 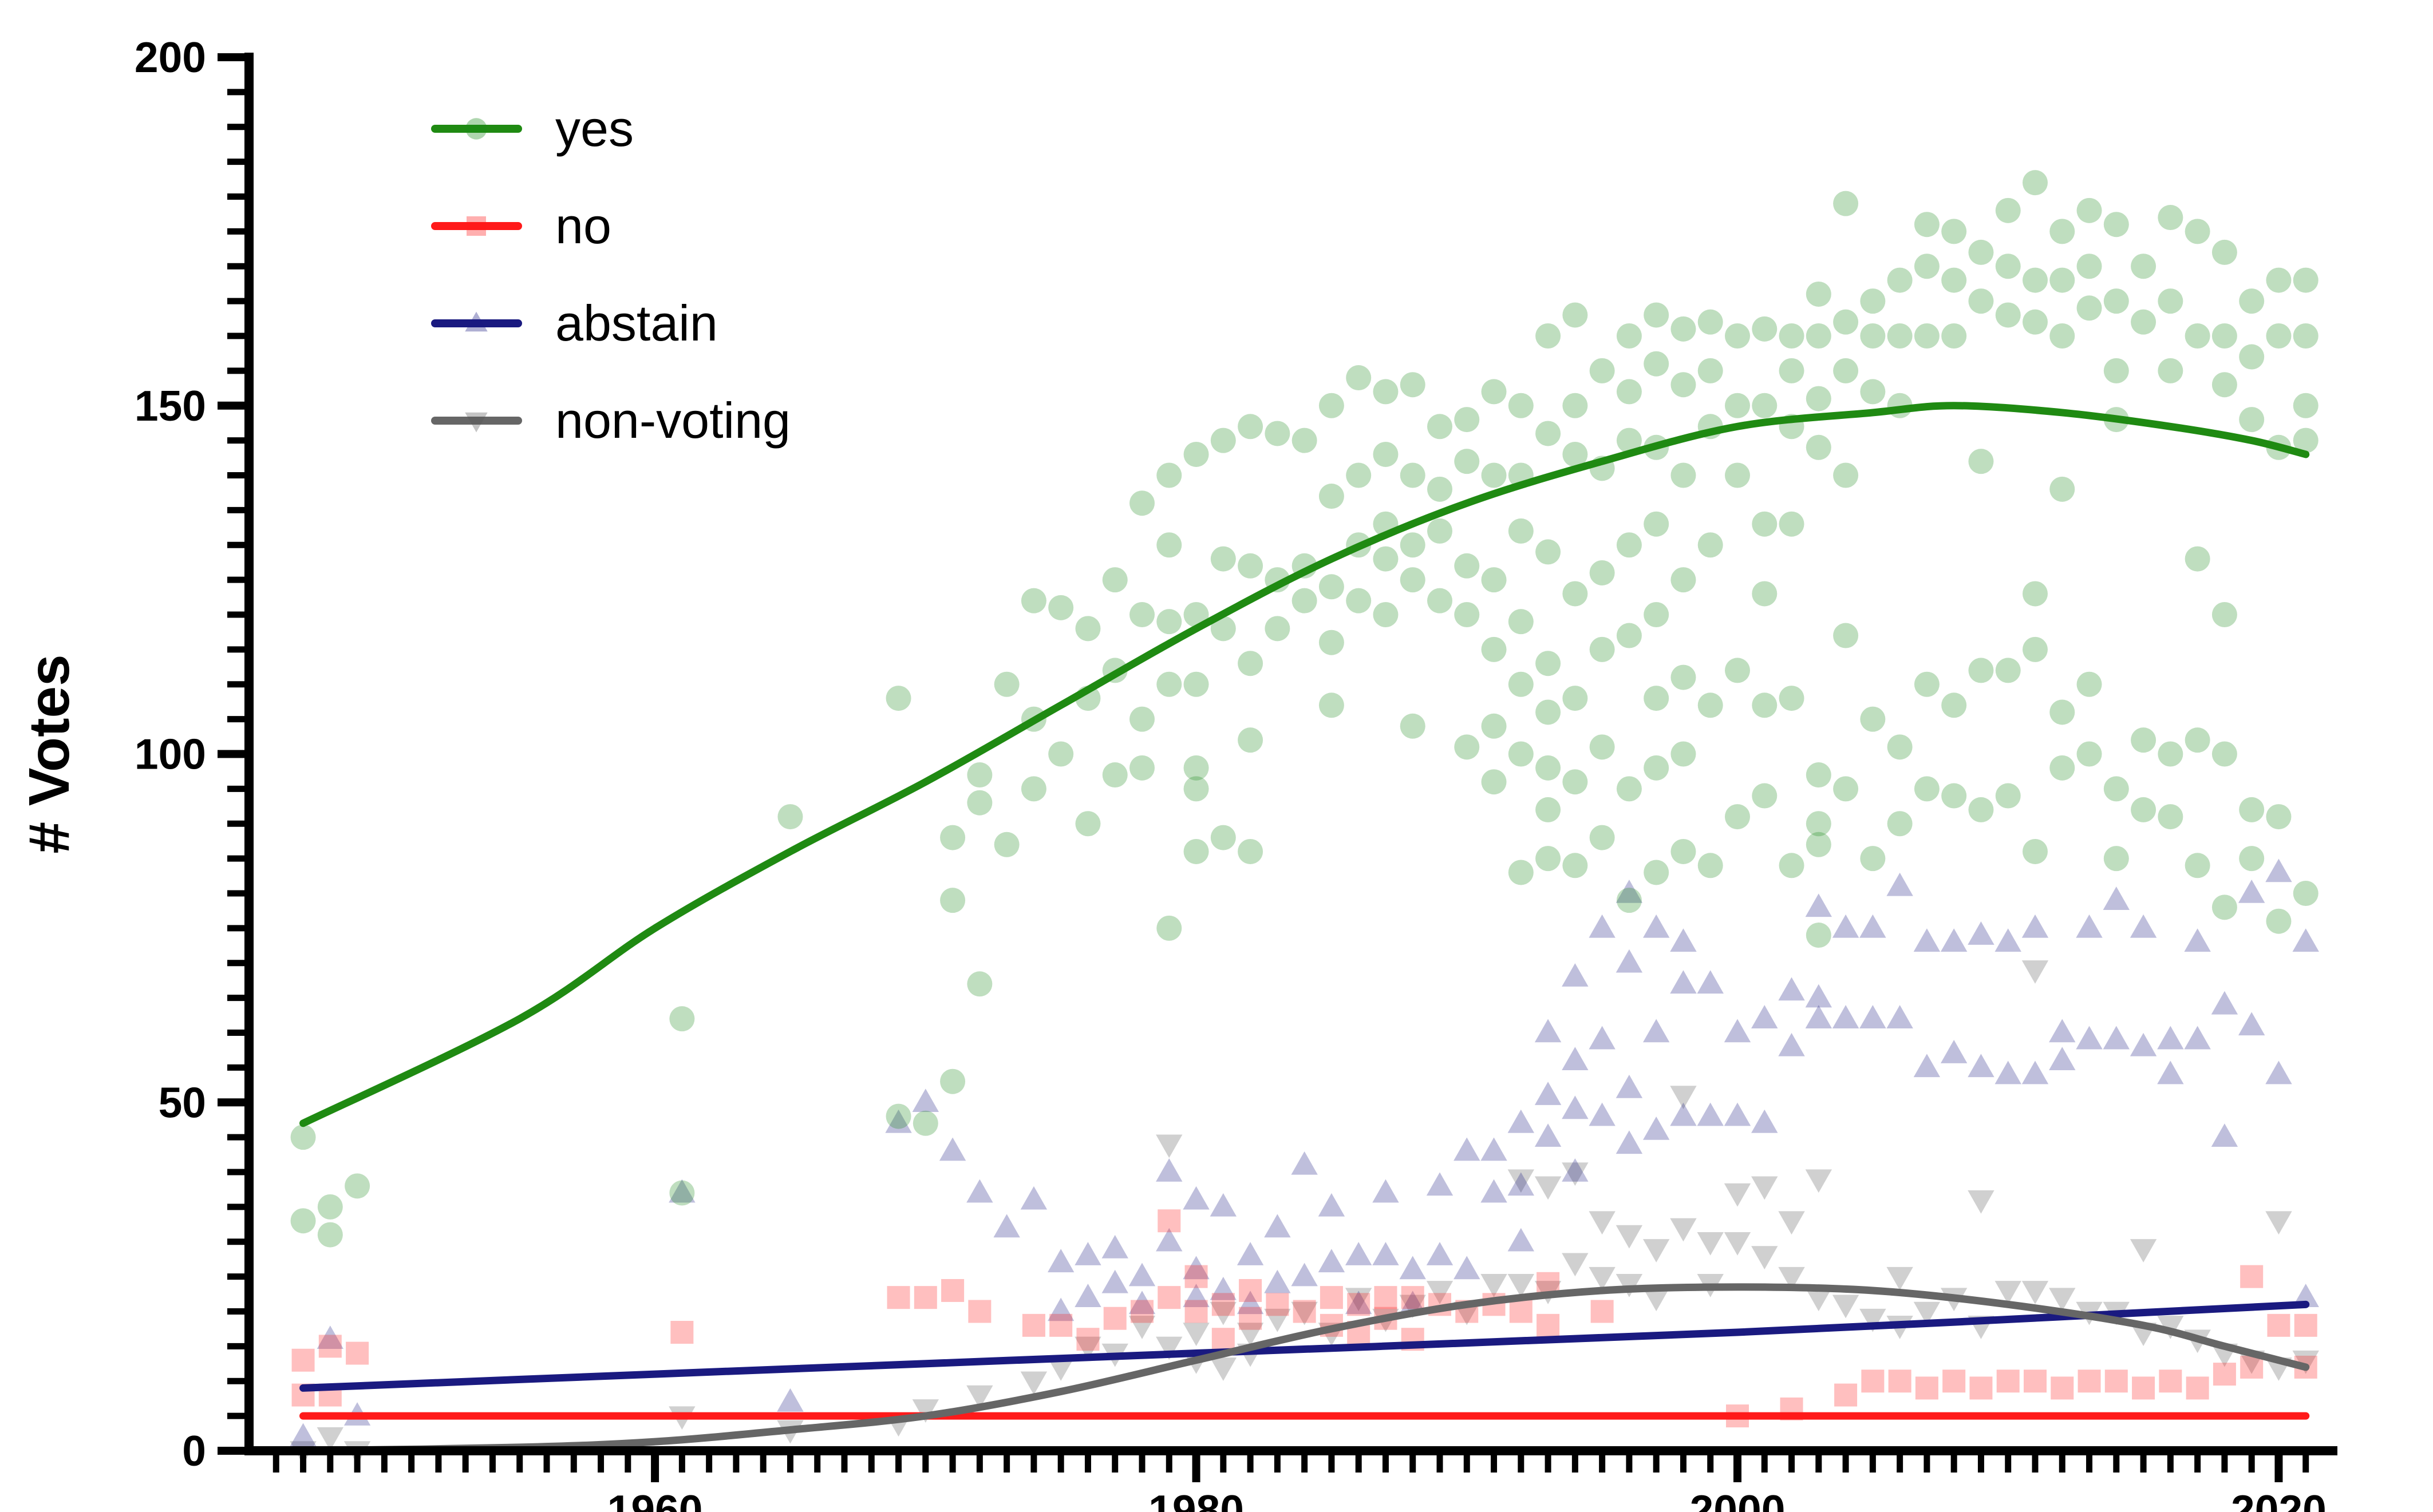 I want to click on legend-label: no, so click(x=583, y=225).